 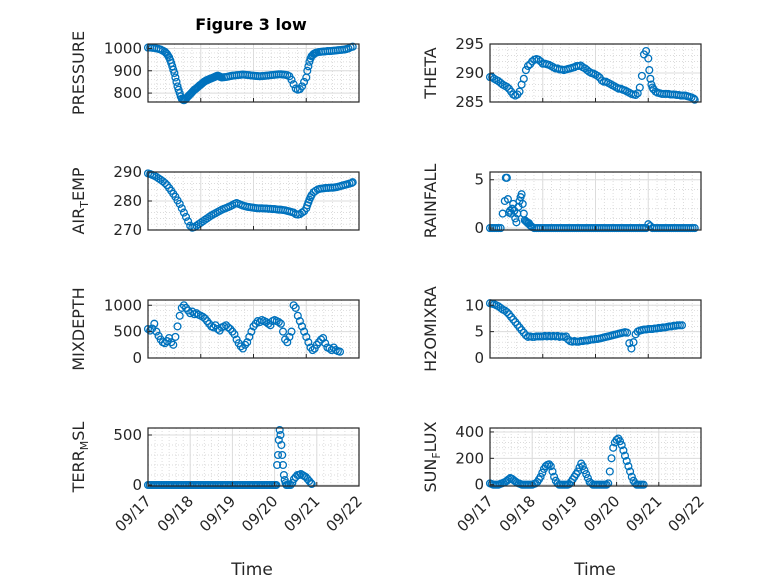 What do you see at coordinates (469, 102) in the screenshot?
I see `y-tick-label: 285` at bounding box center [469, 102].